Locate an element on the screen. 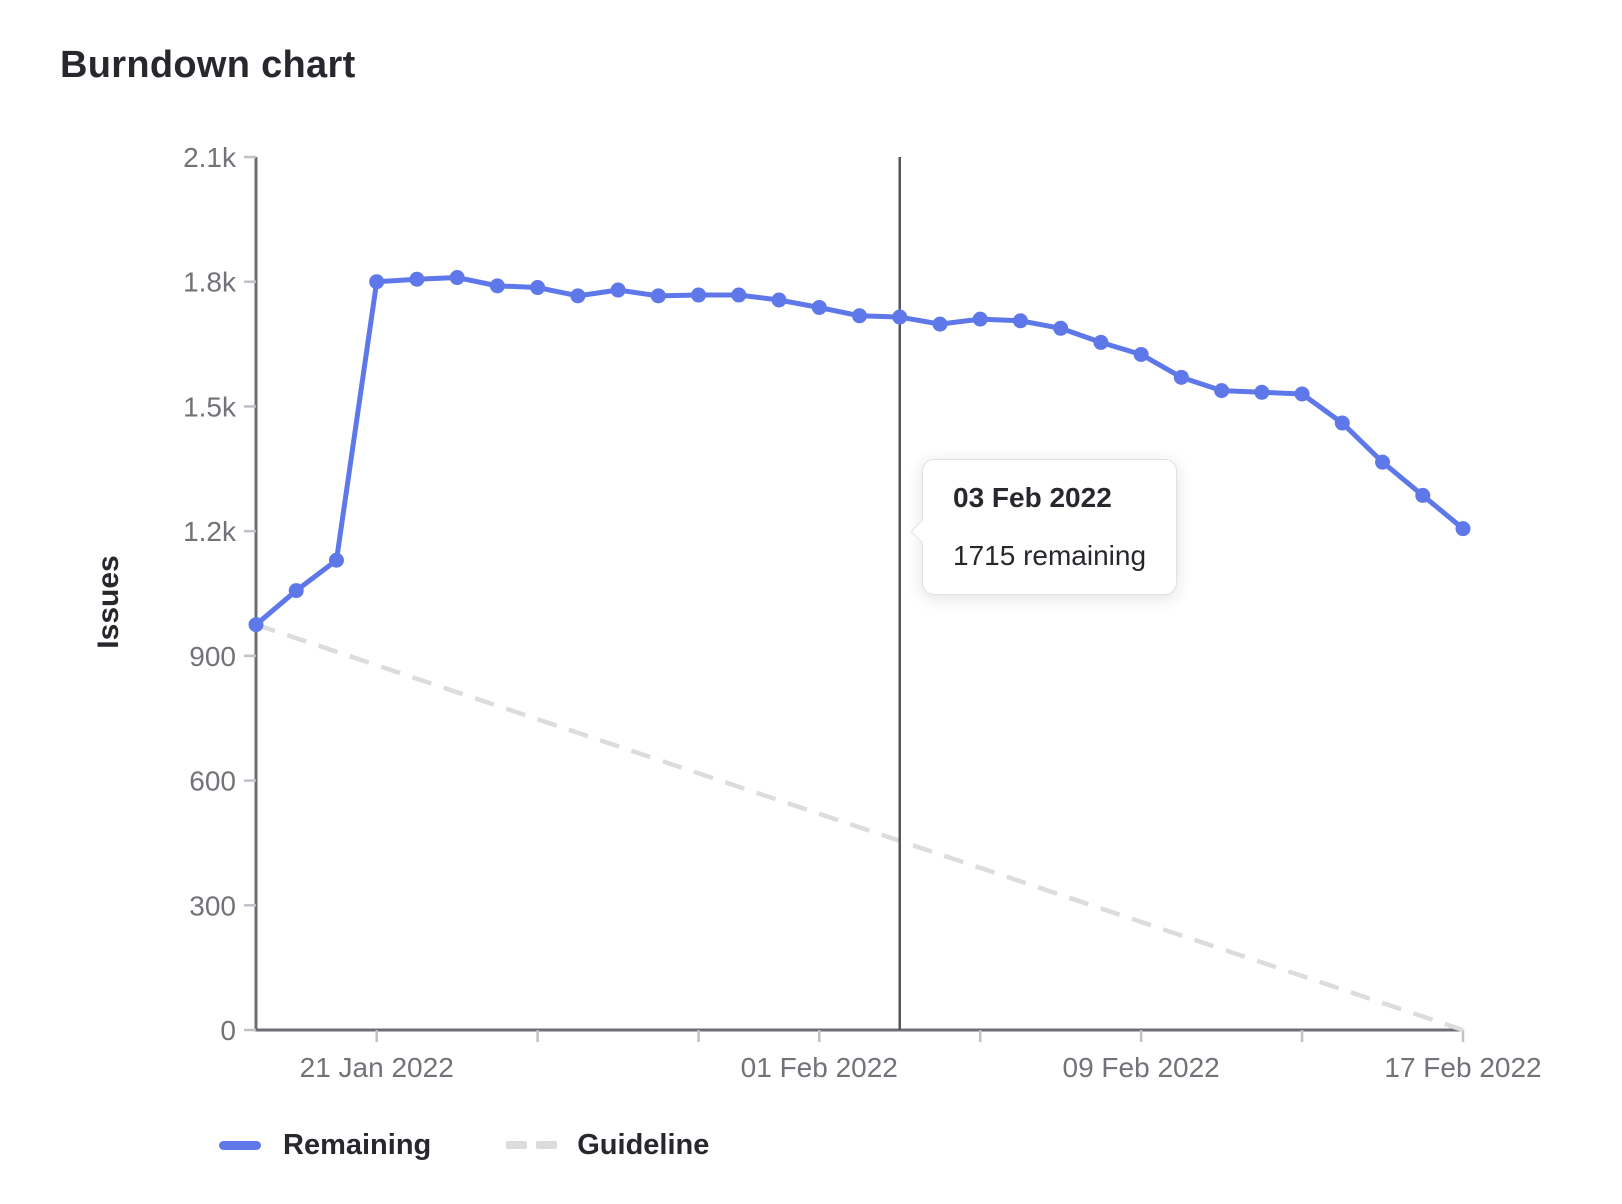  tooltip-value: 1715 remaining is located at coordinates (1050, 555).